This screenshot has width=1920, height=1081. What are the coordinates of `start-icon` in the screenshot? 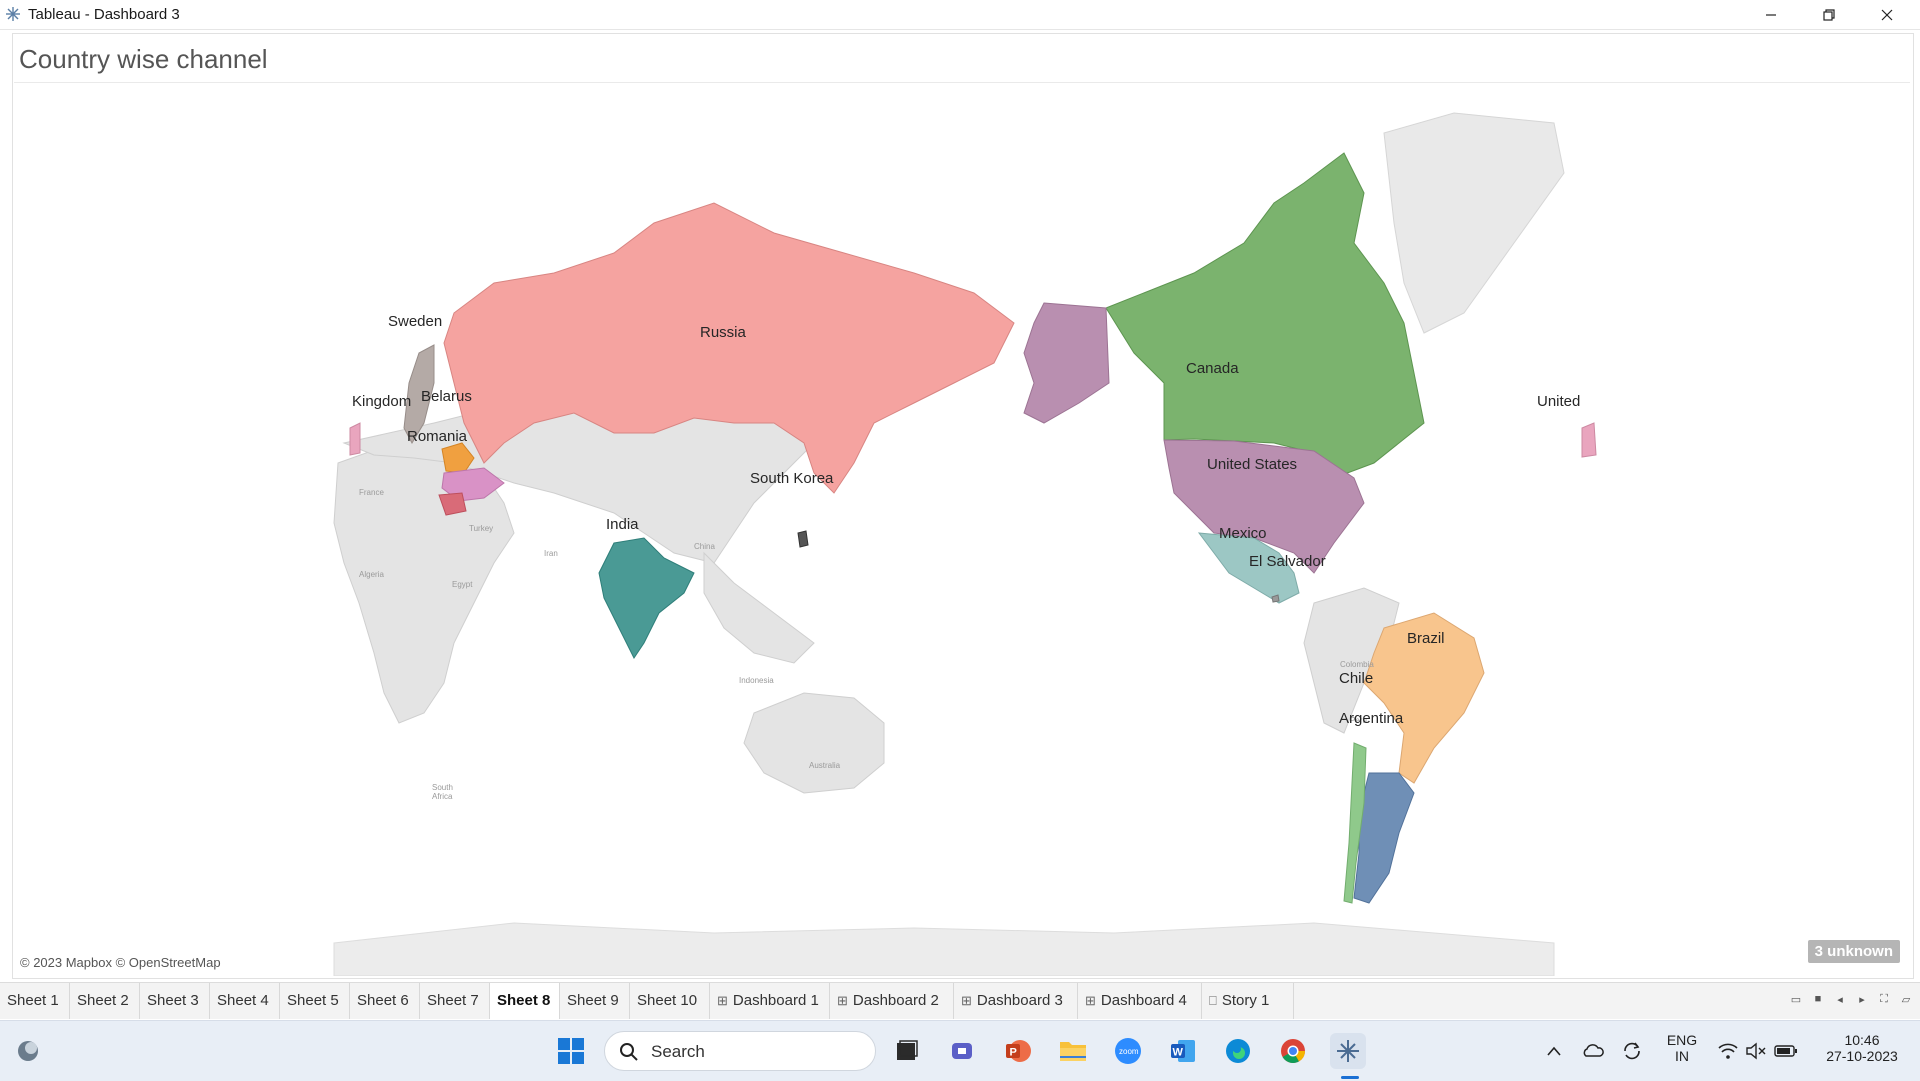 It's located at (571, 1051).